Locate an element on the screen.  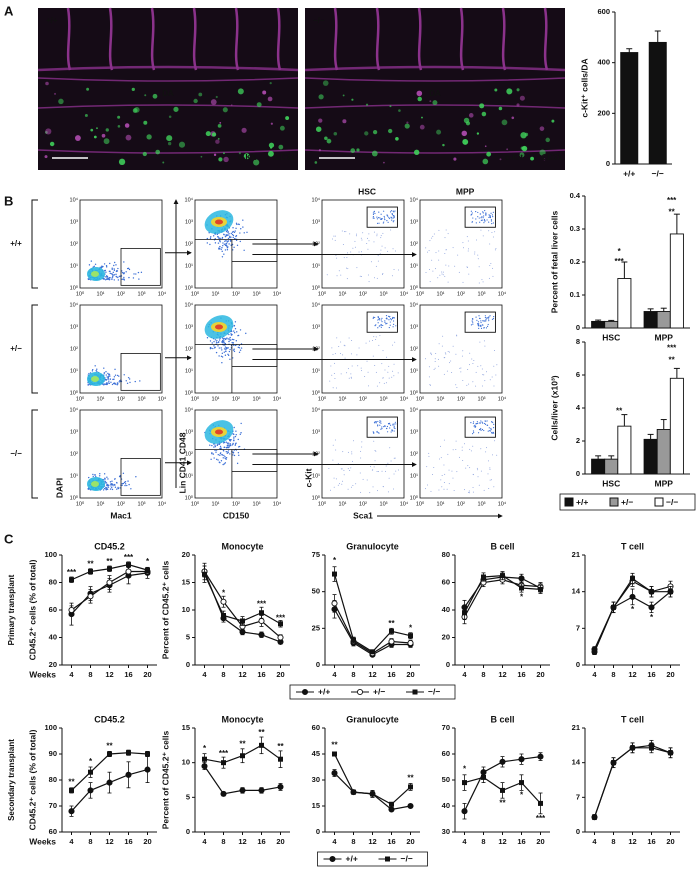
flow-tick-label: 10¹ is located at coordinates (343, 294).